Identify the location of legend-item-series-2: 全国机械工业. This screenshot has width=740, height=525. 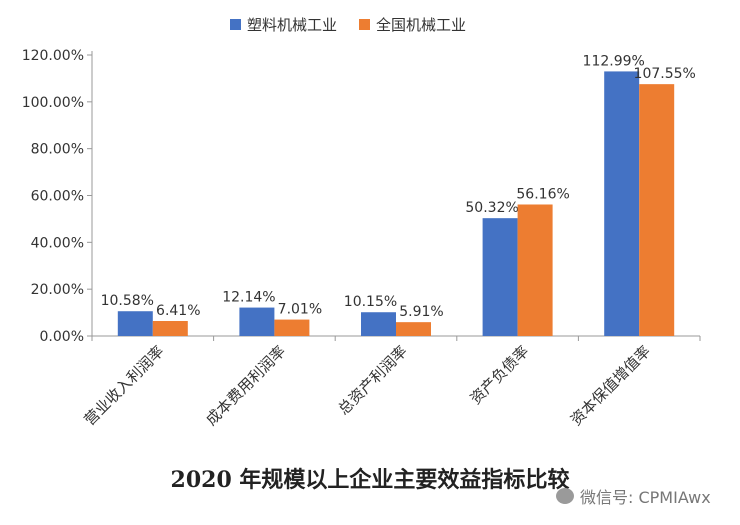
(412, 24).